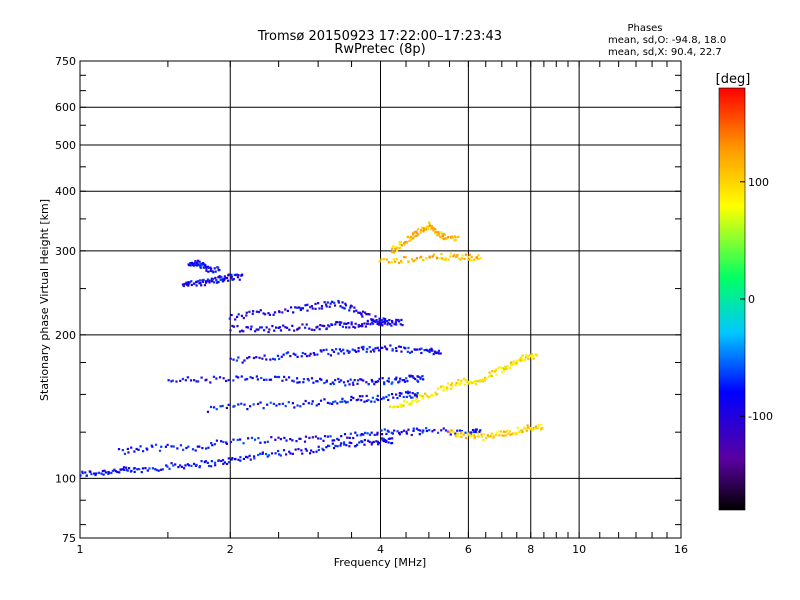 The width and height of the screenshot is (800, 600). What do you see at coordinates (751, 299) in the screenshot?
I see `colorbar-tick-label: 0` at bounding box center [751, 299].